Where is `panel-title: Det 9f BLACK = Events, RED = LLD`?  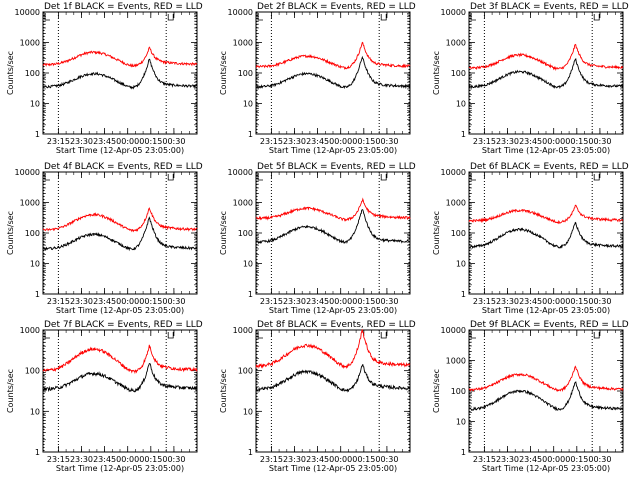 panel-title: Det 9f BLACK = Events, RED = LLD is located at coordinates (549, 325).